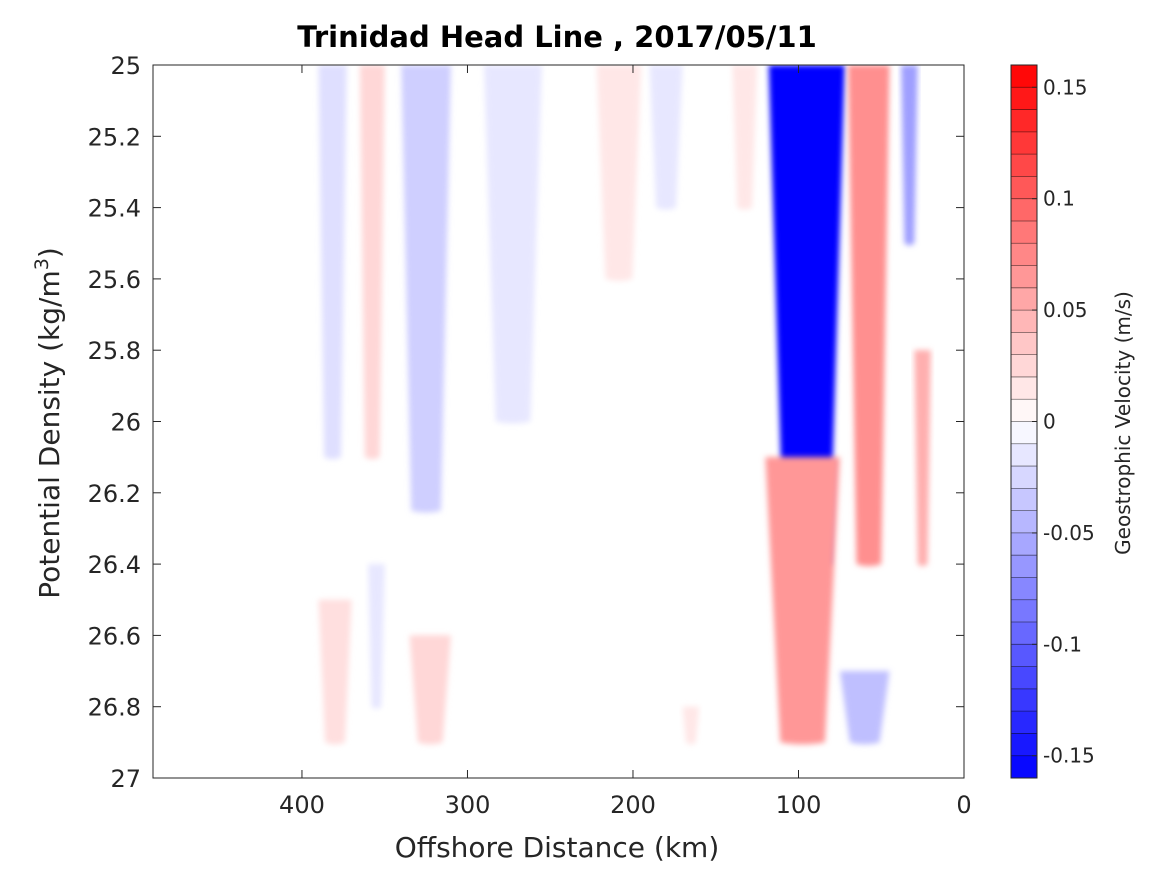 Image resolution: width=1167 pixels, height=875 pixels. What do you see at coordinates (1065, 310) in the screenshot?
I see `colorbar-tick-label: 0.05` at bounding box center [1065, 310].